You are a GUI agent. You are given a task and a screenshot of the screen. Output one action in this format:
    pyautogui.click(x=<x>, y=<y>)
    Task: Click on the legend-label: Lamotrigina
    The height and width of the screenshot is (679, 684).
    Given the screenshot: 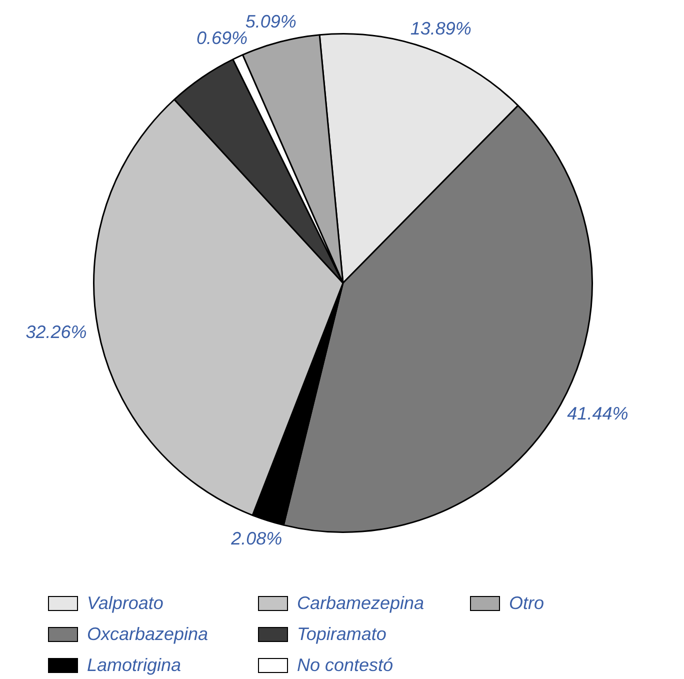 What is the action you would take?
    pyautogui.click(x=134, y=665)
    